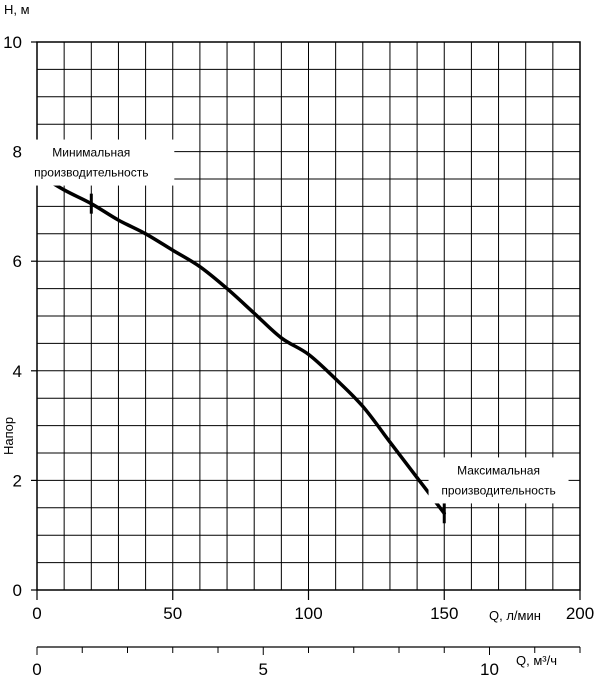 The image size is (605, 684). Describe the element at coordinates (17, 261) in the screenshot. I see `y-tick-label: 6` at that location.